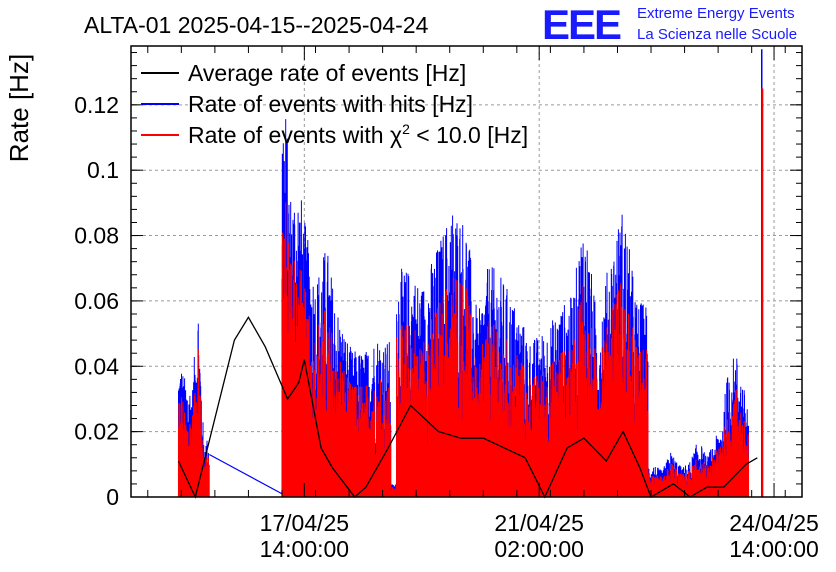  I want to click on y-tick-label: 0.12, so click(96, 105).